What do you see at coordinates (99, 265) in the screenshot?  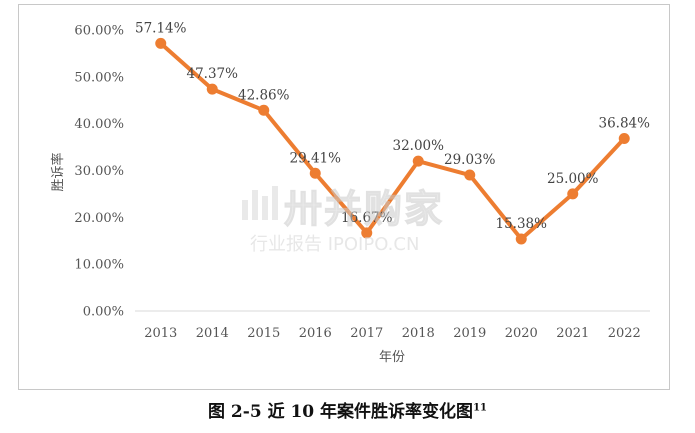 I see `y-tick-label: 10.00%` at bounding box center [99, 265].